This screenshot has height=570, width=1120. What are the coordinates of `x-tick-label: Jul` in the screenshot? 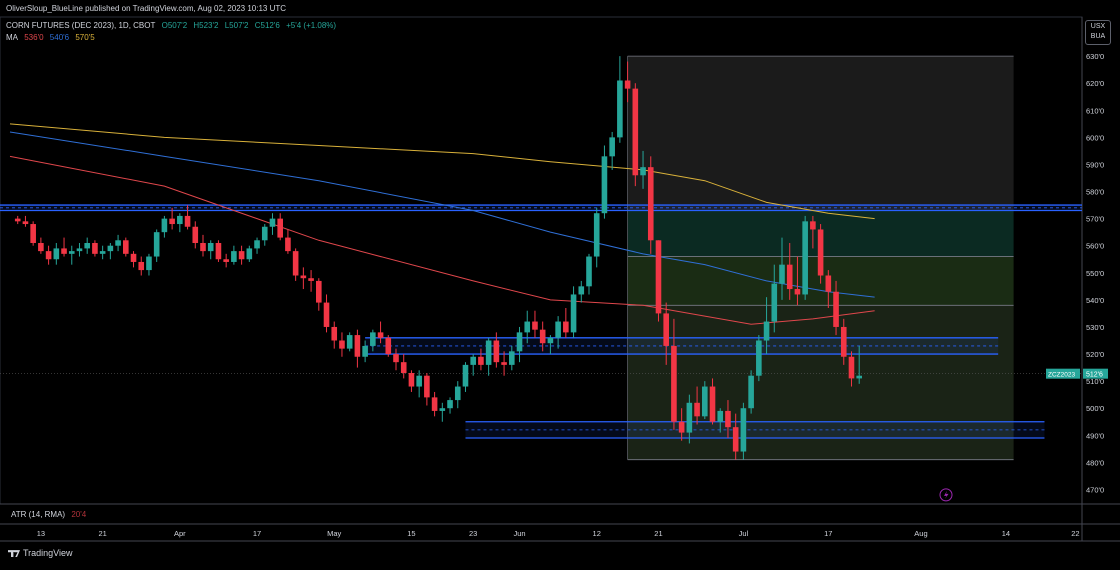 It's located at (744, 533).